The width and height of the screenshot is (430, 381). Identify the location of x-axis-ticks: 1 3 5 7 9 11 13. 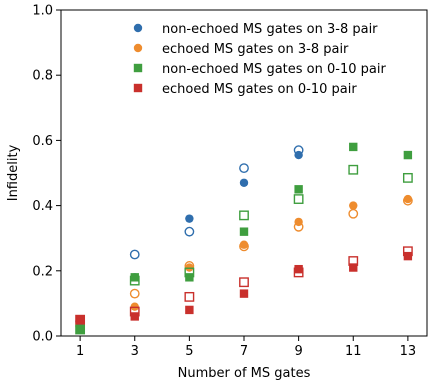
(246, 347).